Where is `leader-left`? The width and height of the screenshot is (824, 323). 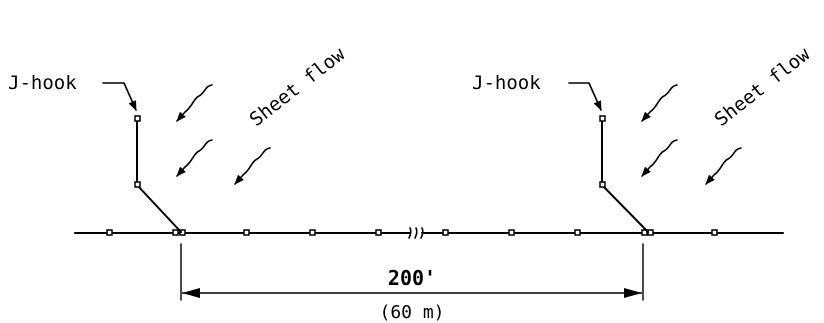
leader-left is located at coordinates (119, 96).